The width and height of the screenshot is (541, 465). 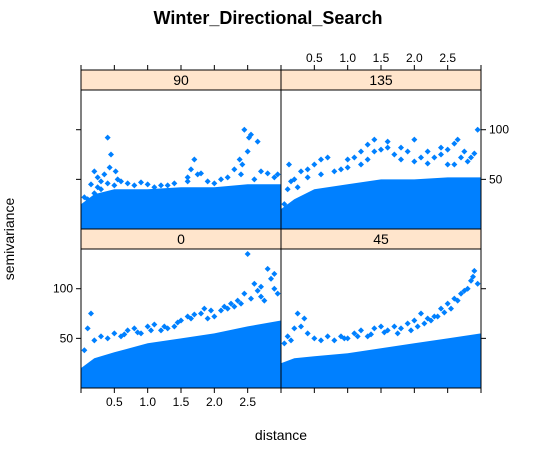 I want to click on x-axis-label: distance, so click(x=281, y=435).